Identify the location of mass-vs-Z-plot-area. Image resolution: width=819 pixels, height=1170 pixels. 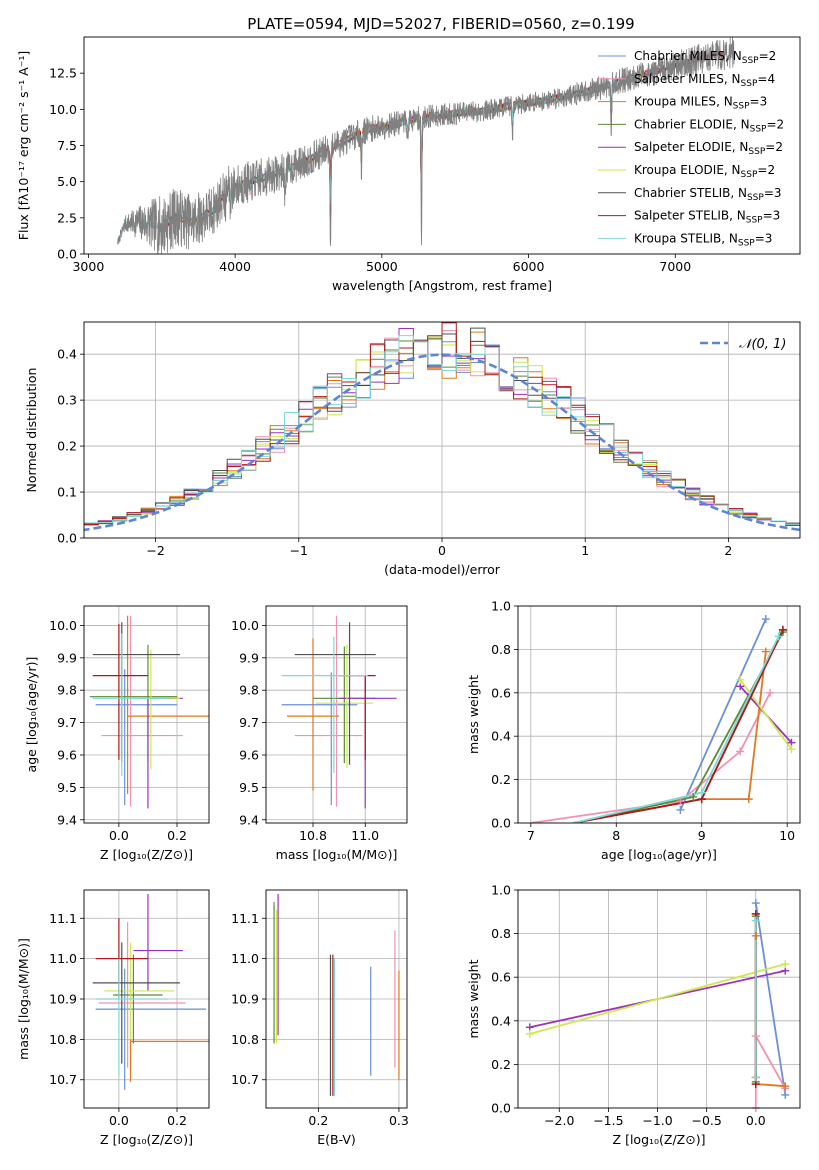
(146, 999).